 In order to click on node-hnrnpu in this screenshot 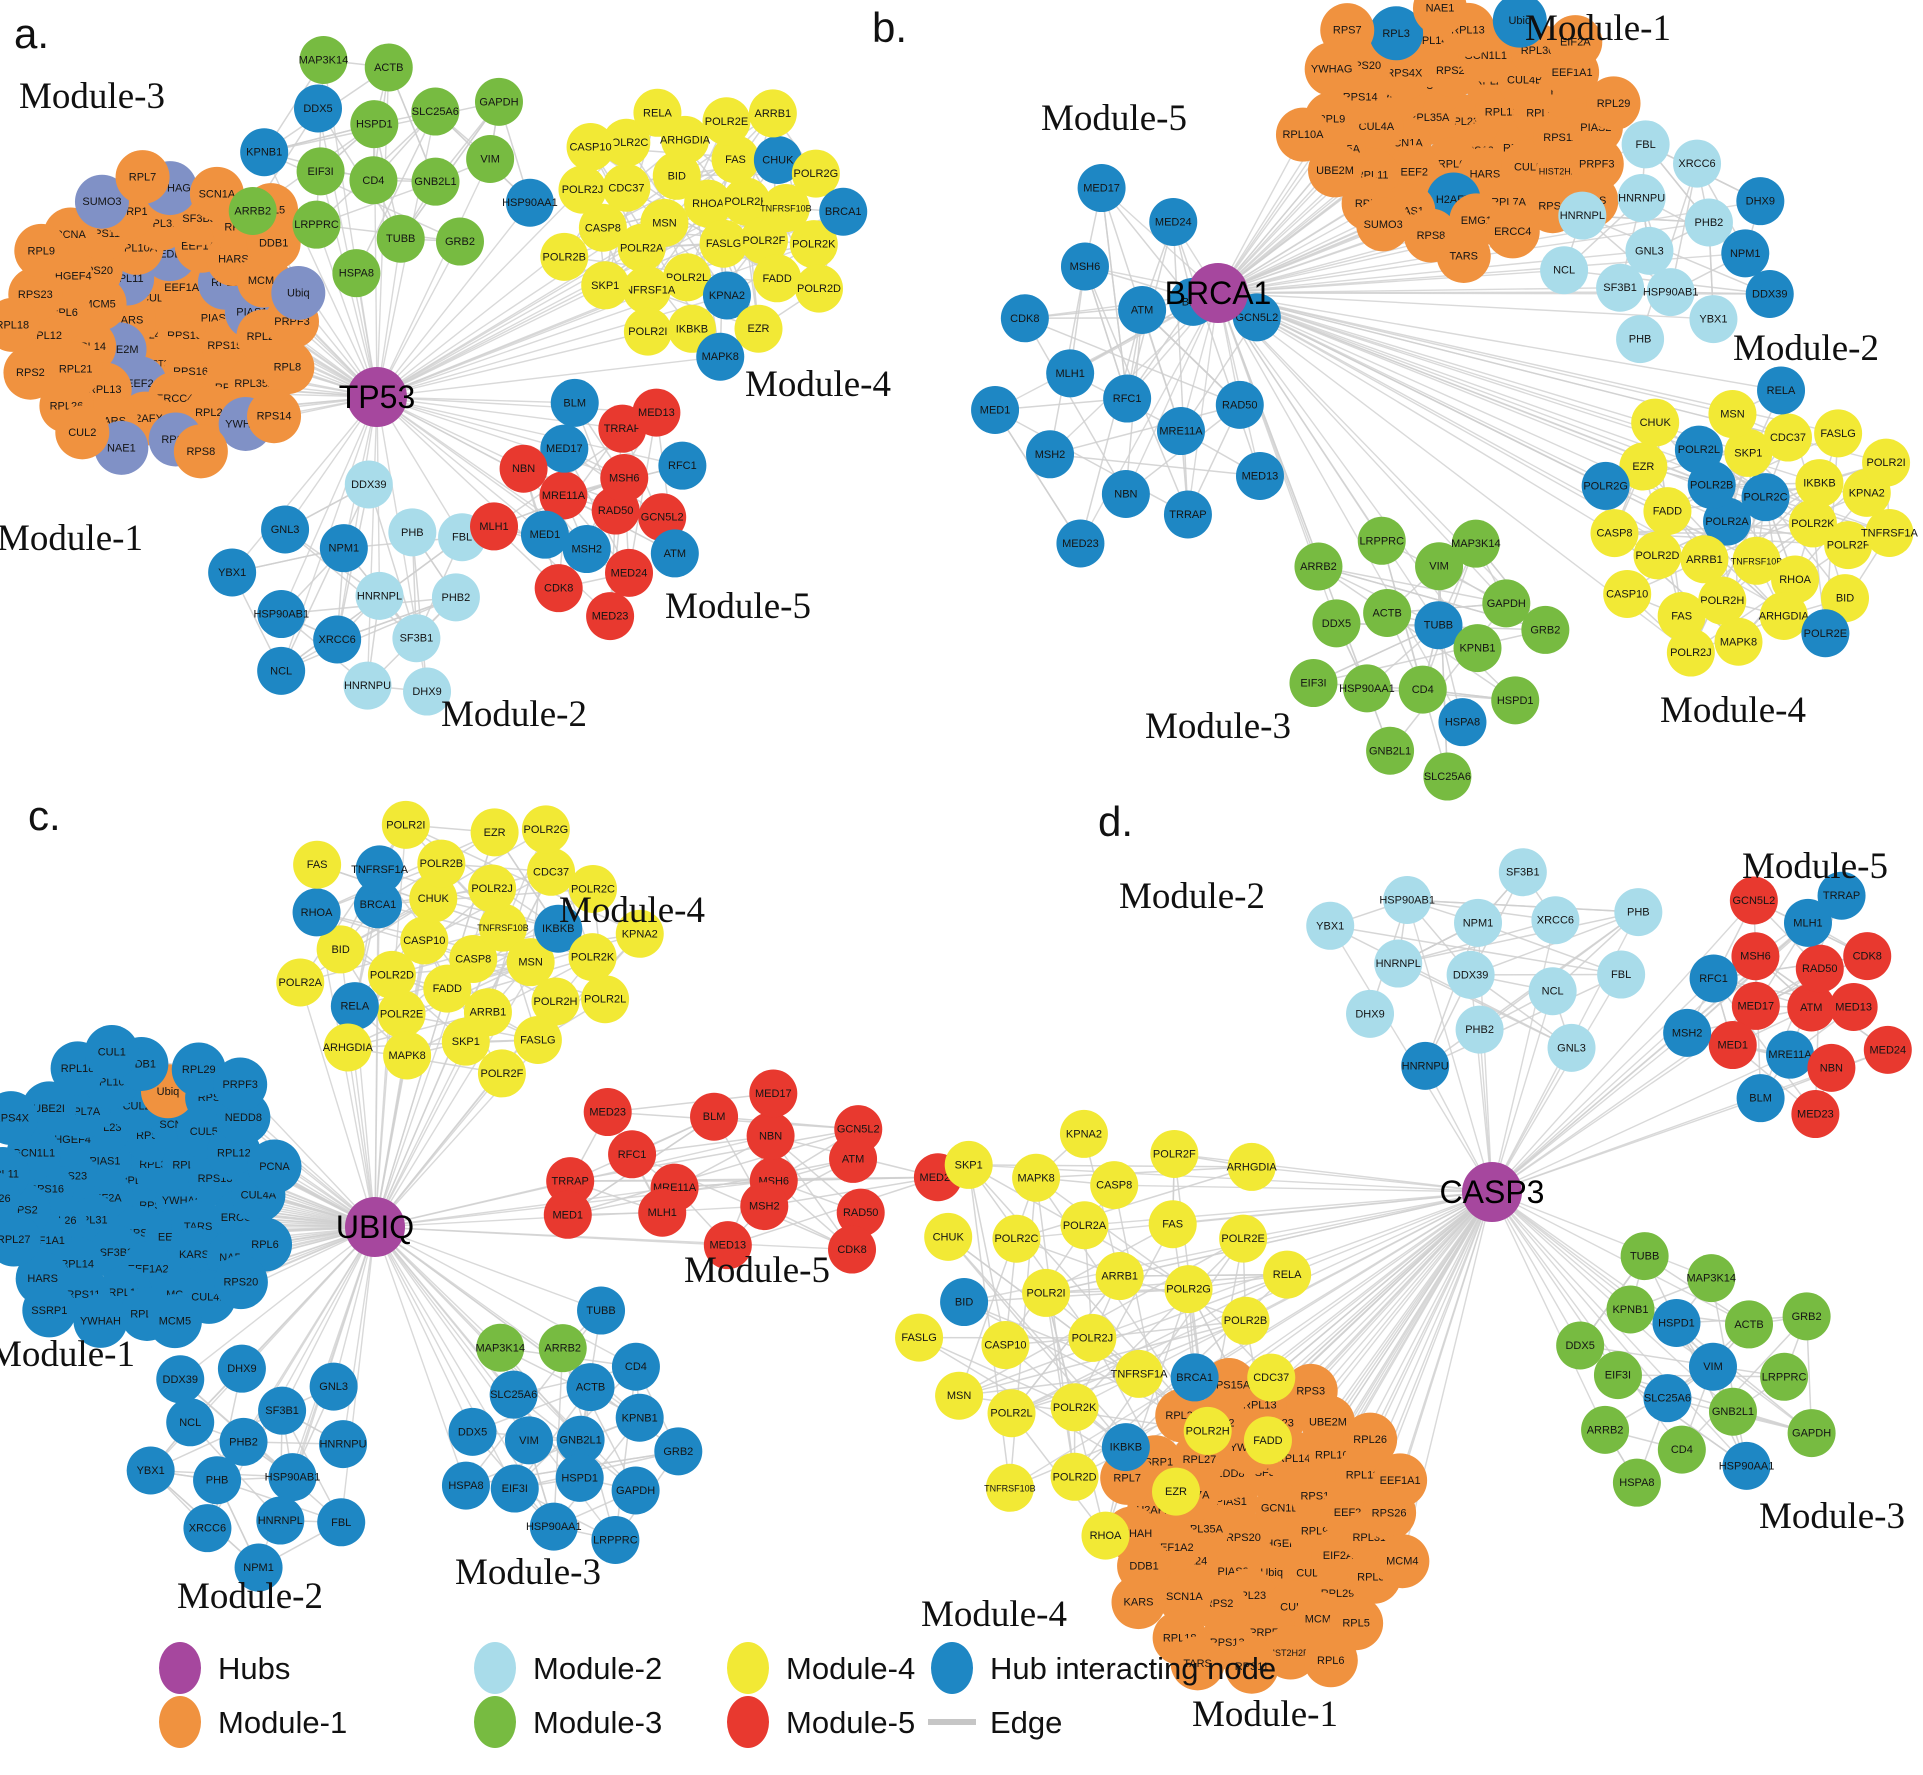, I will do `click(1641, 198)`.